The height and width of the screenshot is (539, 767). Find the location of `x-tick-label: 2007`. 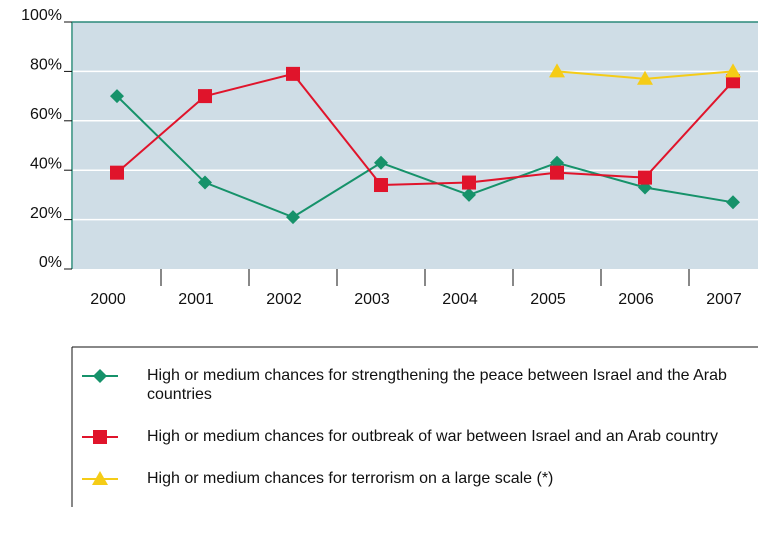

x-tick-label: 2007 is located at coordinates (724, 299).